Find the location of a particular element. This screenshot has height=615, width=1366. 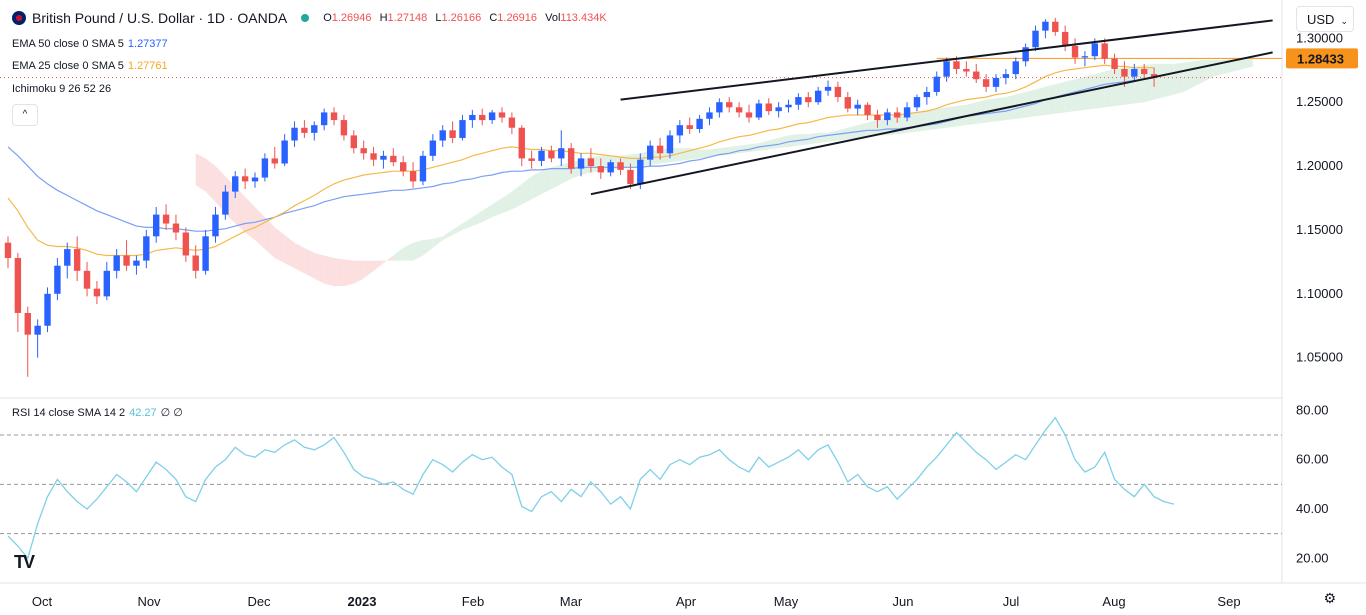

symbol-title: British Pound / U.S. Dollar · 1D · OANDA is located at coordinates (160, 18).